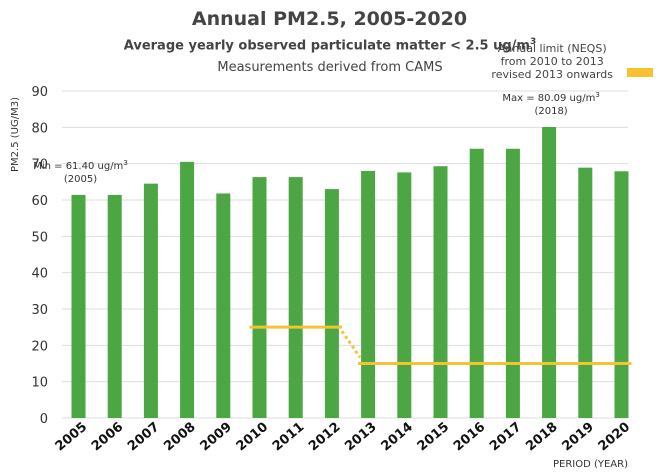  Describe the element at coordinates (360, 437) in the screenshot. I see `x-tick-label: 2013` at that location.